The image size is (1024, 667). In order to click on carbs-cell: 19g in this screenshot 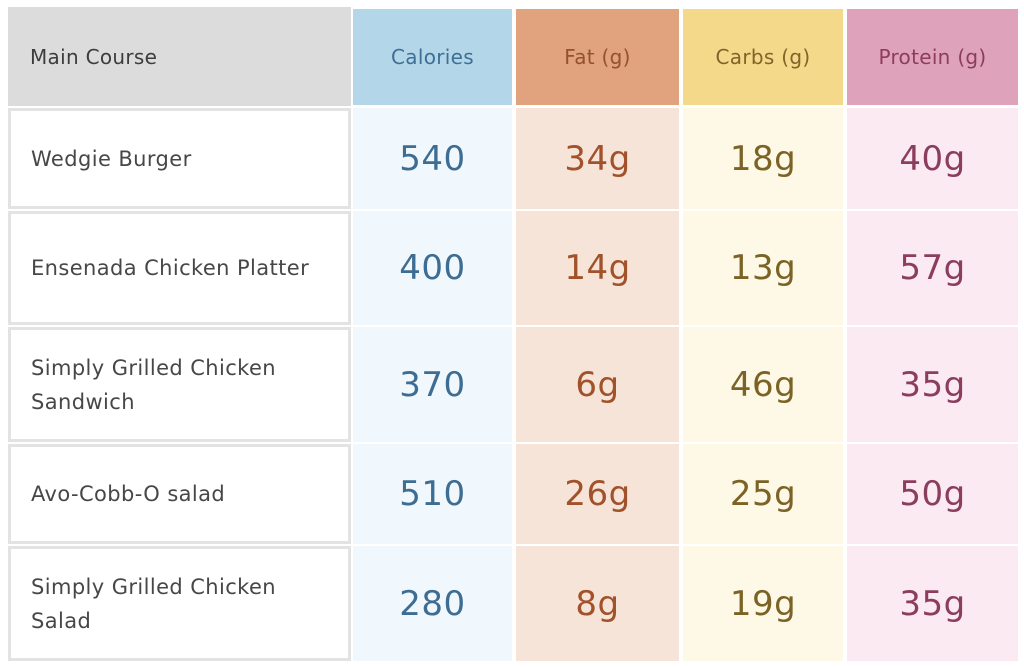, I will do `click(763, 603)`.